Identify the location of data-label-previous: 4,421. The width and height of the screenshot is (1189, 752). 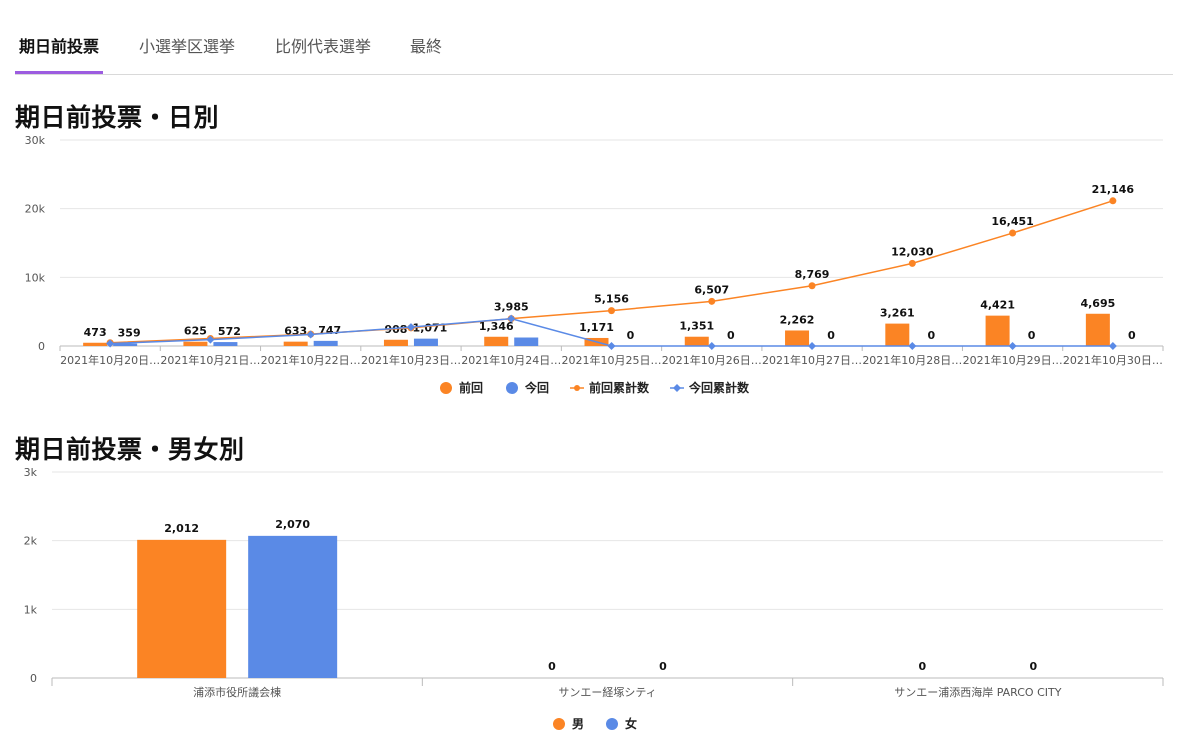
(997, 305).